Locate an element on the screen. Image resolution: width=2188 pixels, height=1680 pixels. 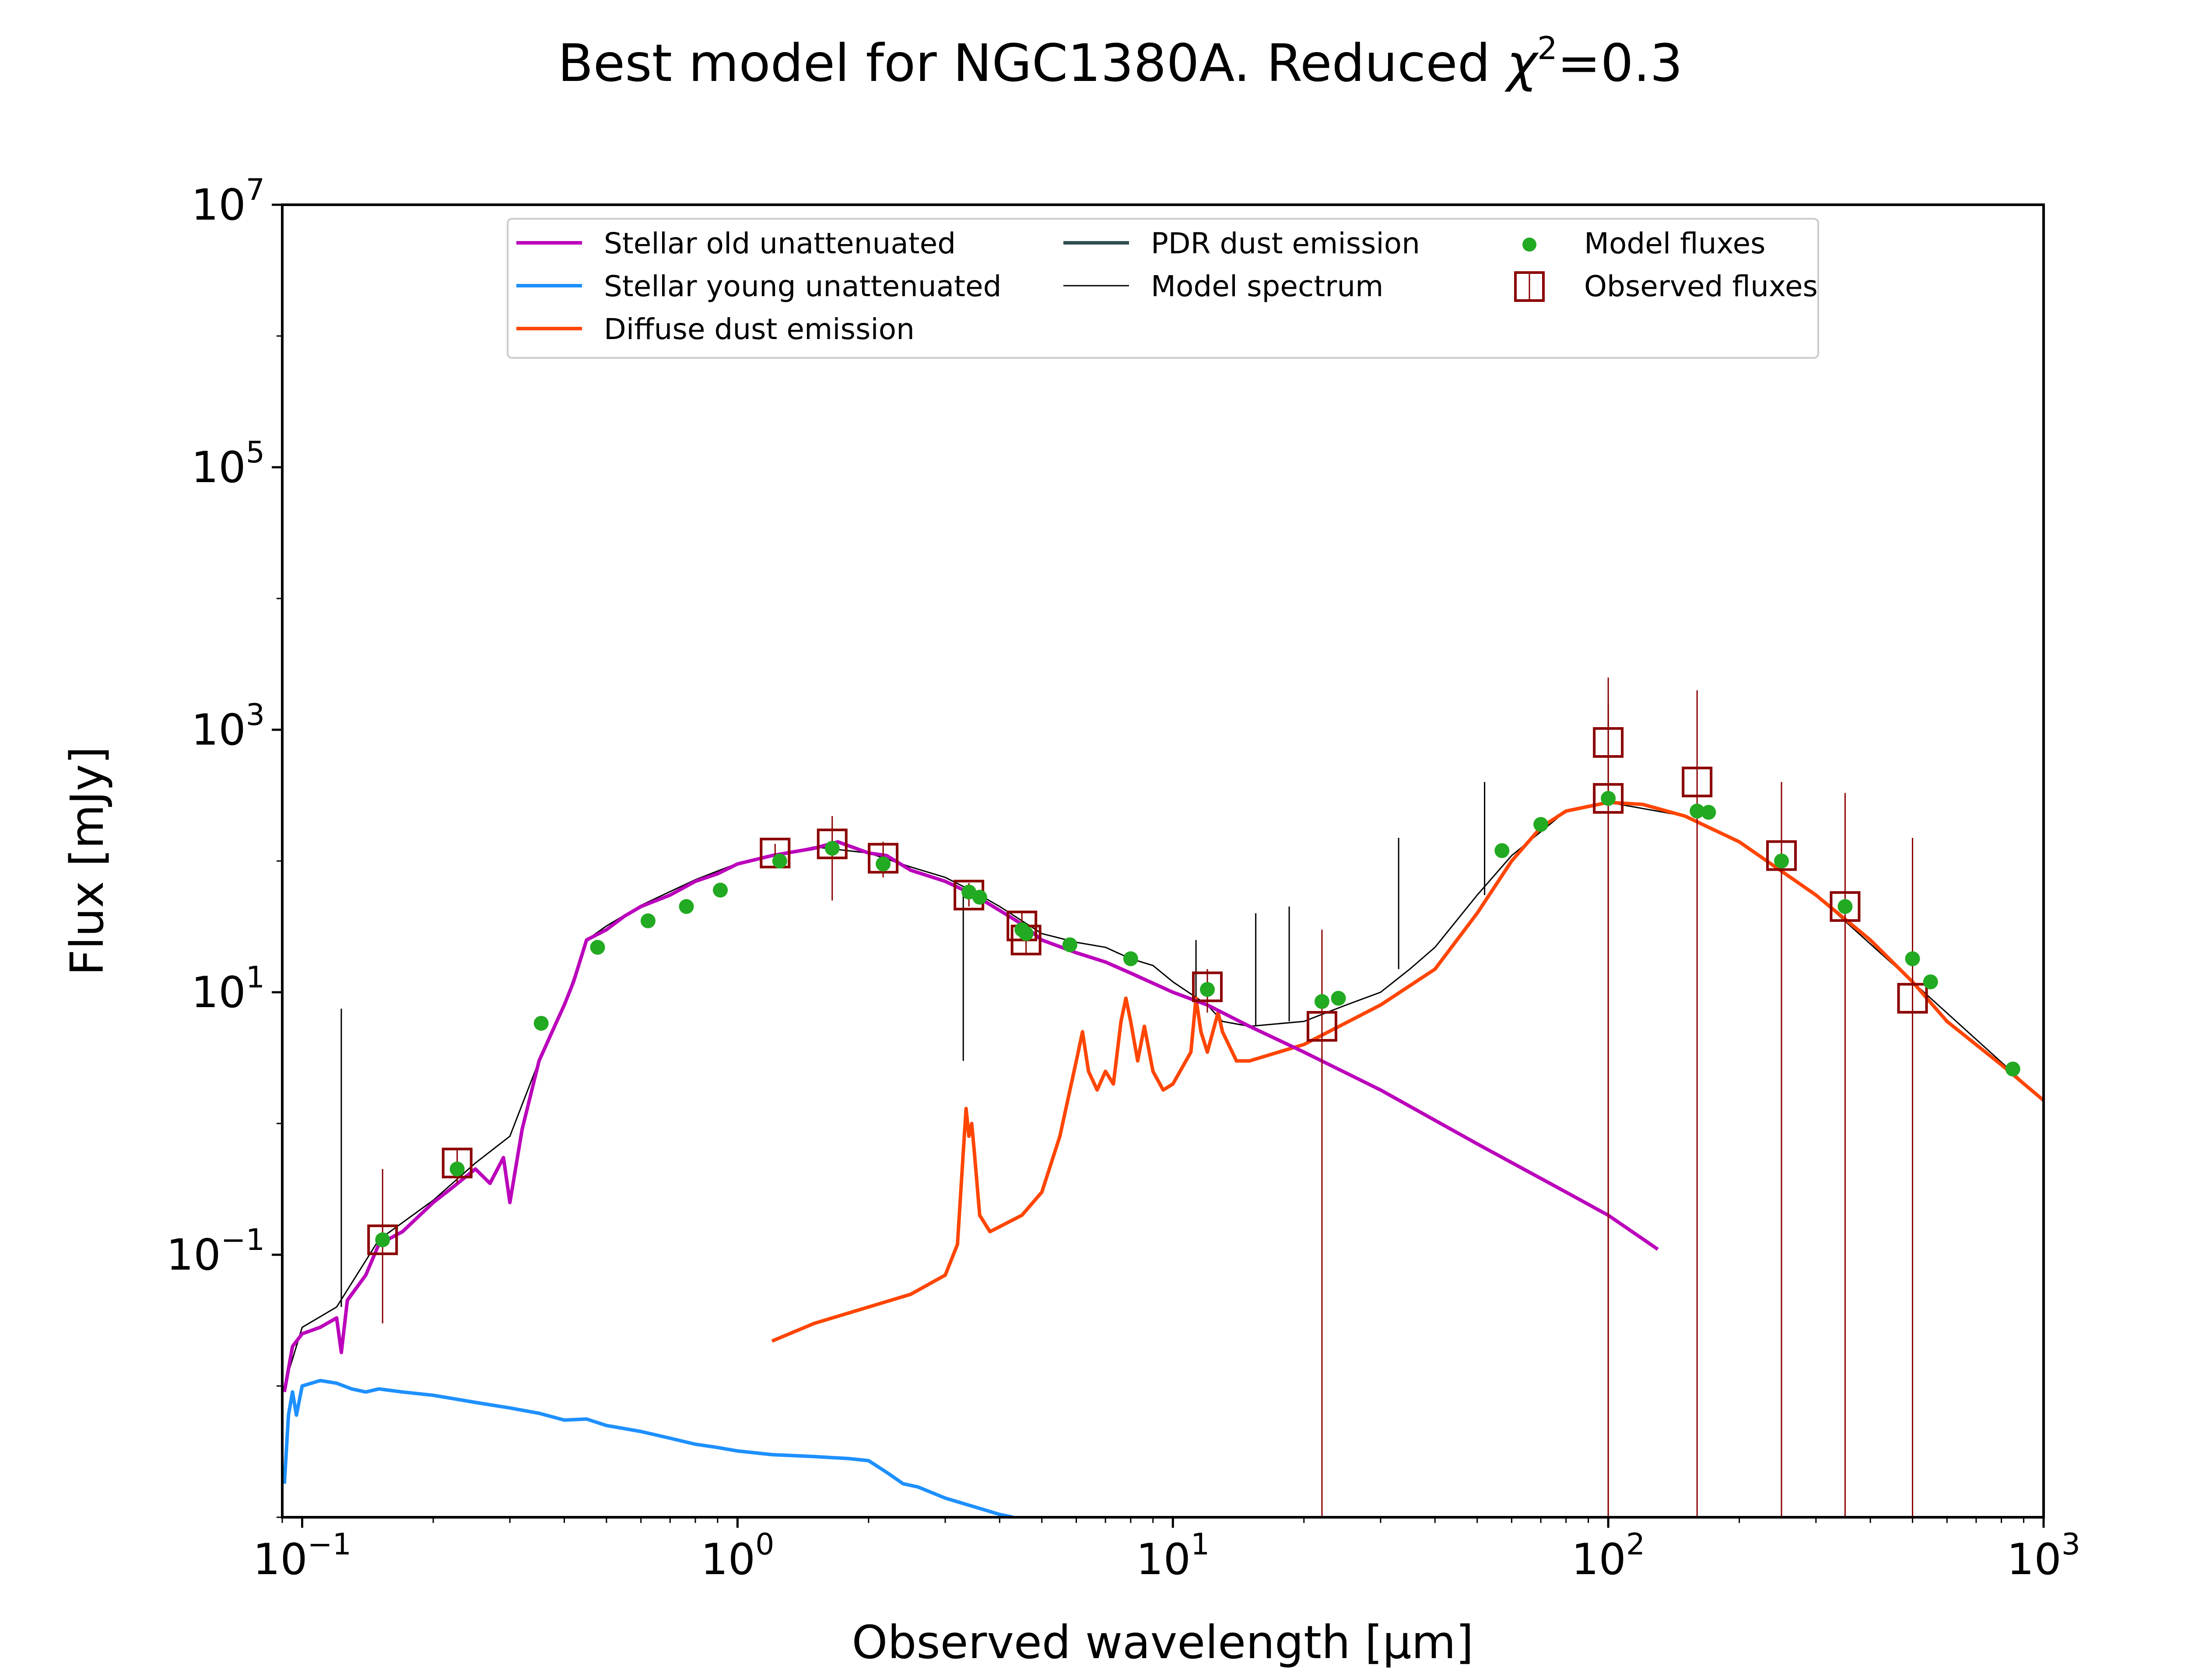
legend-entry-stellar-old-unattenuated: Stellar old unattenuated is located at coordinates (736, 243).